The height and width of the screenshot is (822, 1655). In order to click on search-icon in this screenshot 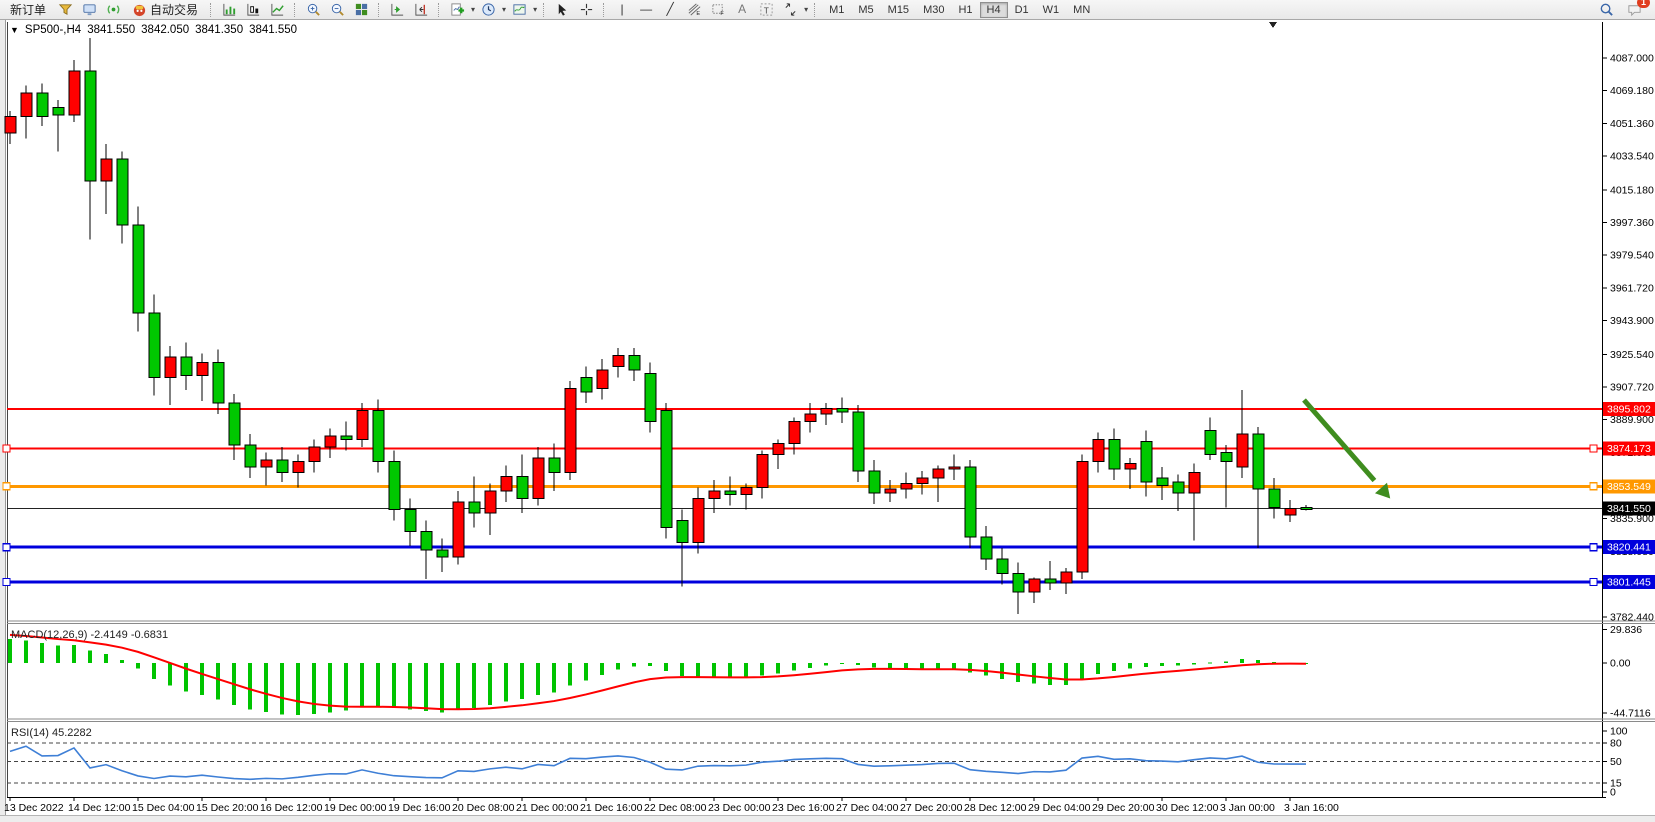, I will do `click(1606, 9)`.